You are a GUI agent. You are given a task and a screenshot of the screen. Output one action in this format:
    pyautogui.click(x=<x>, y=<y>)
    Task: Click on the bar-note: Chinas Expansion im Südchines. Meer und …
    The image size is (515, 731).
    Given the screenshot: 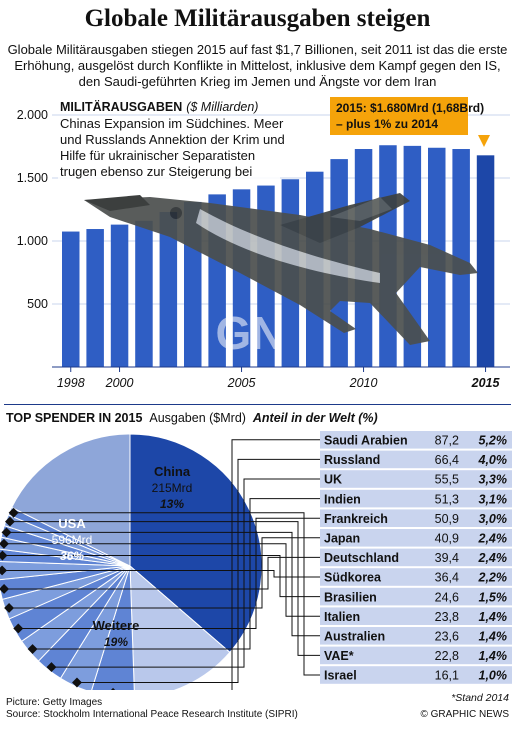 What is the action you would take?
    pyautogui.click(x=171, y=148)
    